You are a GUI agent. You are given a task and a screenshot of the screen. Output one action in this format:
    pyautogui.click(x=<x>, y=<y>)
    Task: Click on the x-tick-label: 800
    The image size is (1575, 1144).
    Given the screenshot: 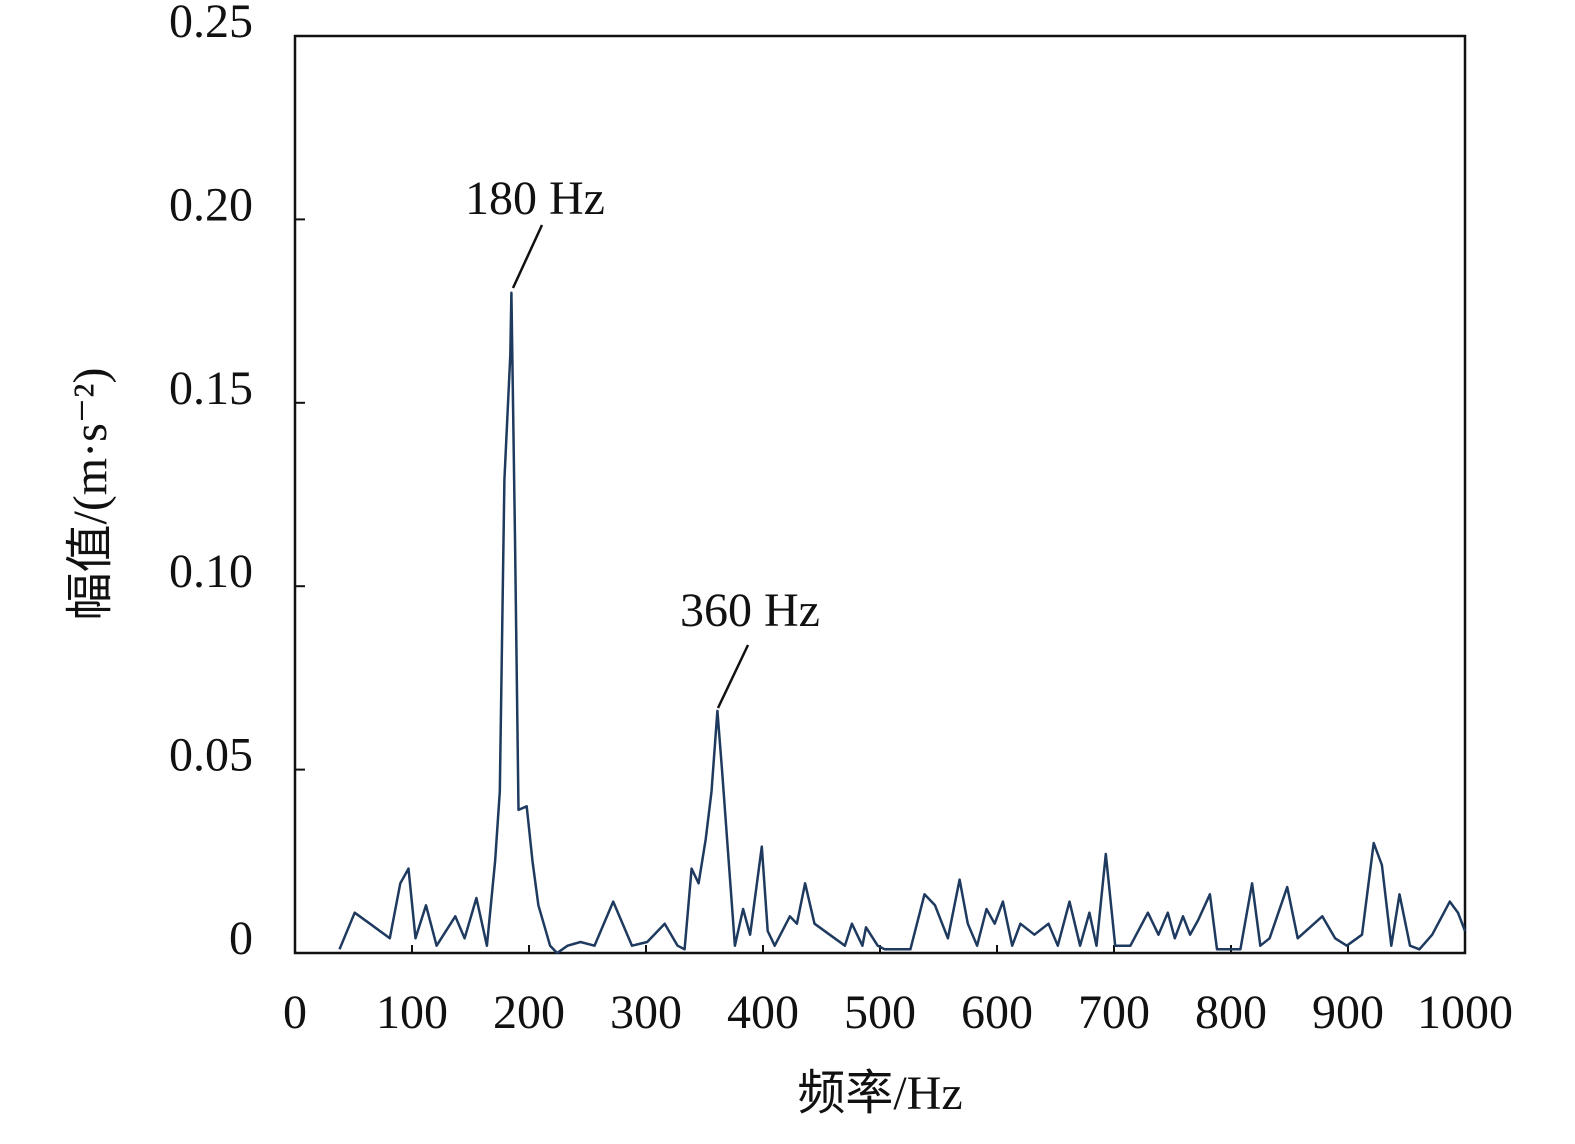 What is the action you would take?
    pyautogui.click(x=1231, y=1012)
    